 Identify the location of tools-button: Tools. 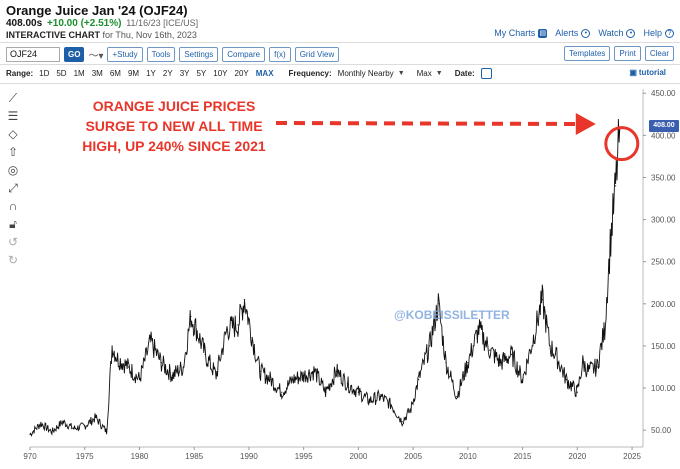
(161, 54).